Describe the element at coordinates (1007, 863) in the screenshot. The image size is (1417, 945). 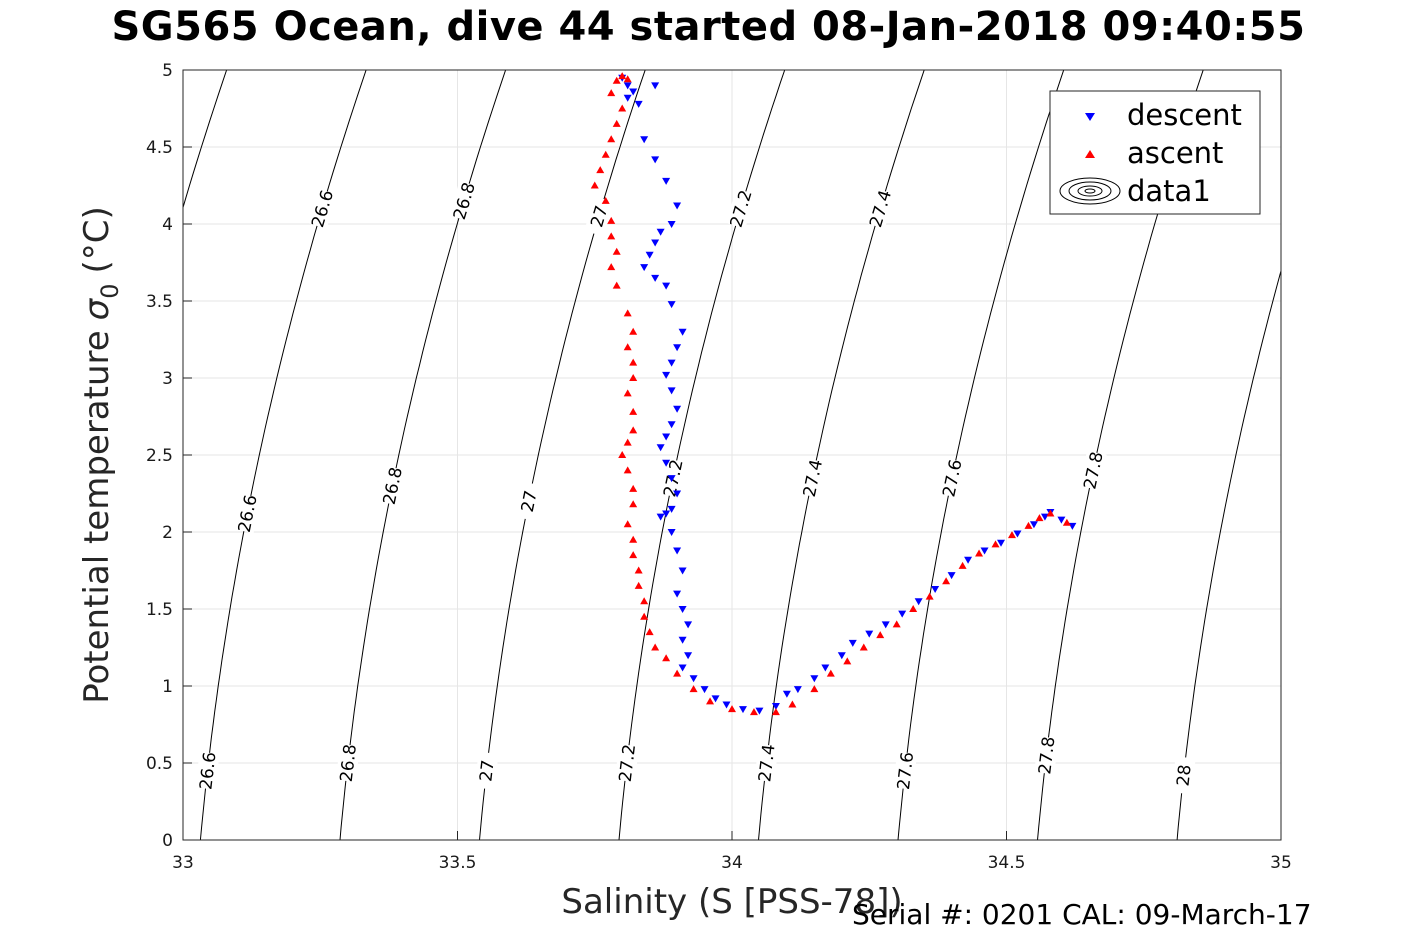
I see `x-tick-label: 34.5` at that location.